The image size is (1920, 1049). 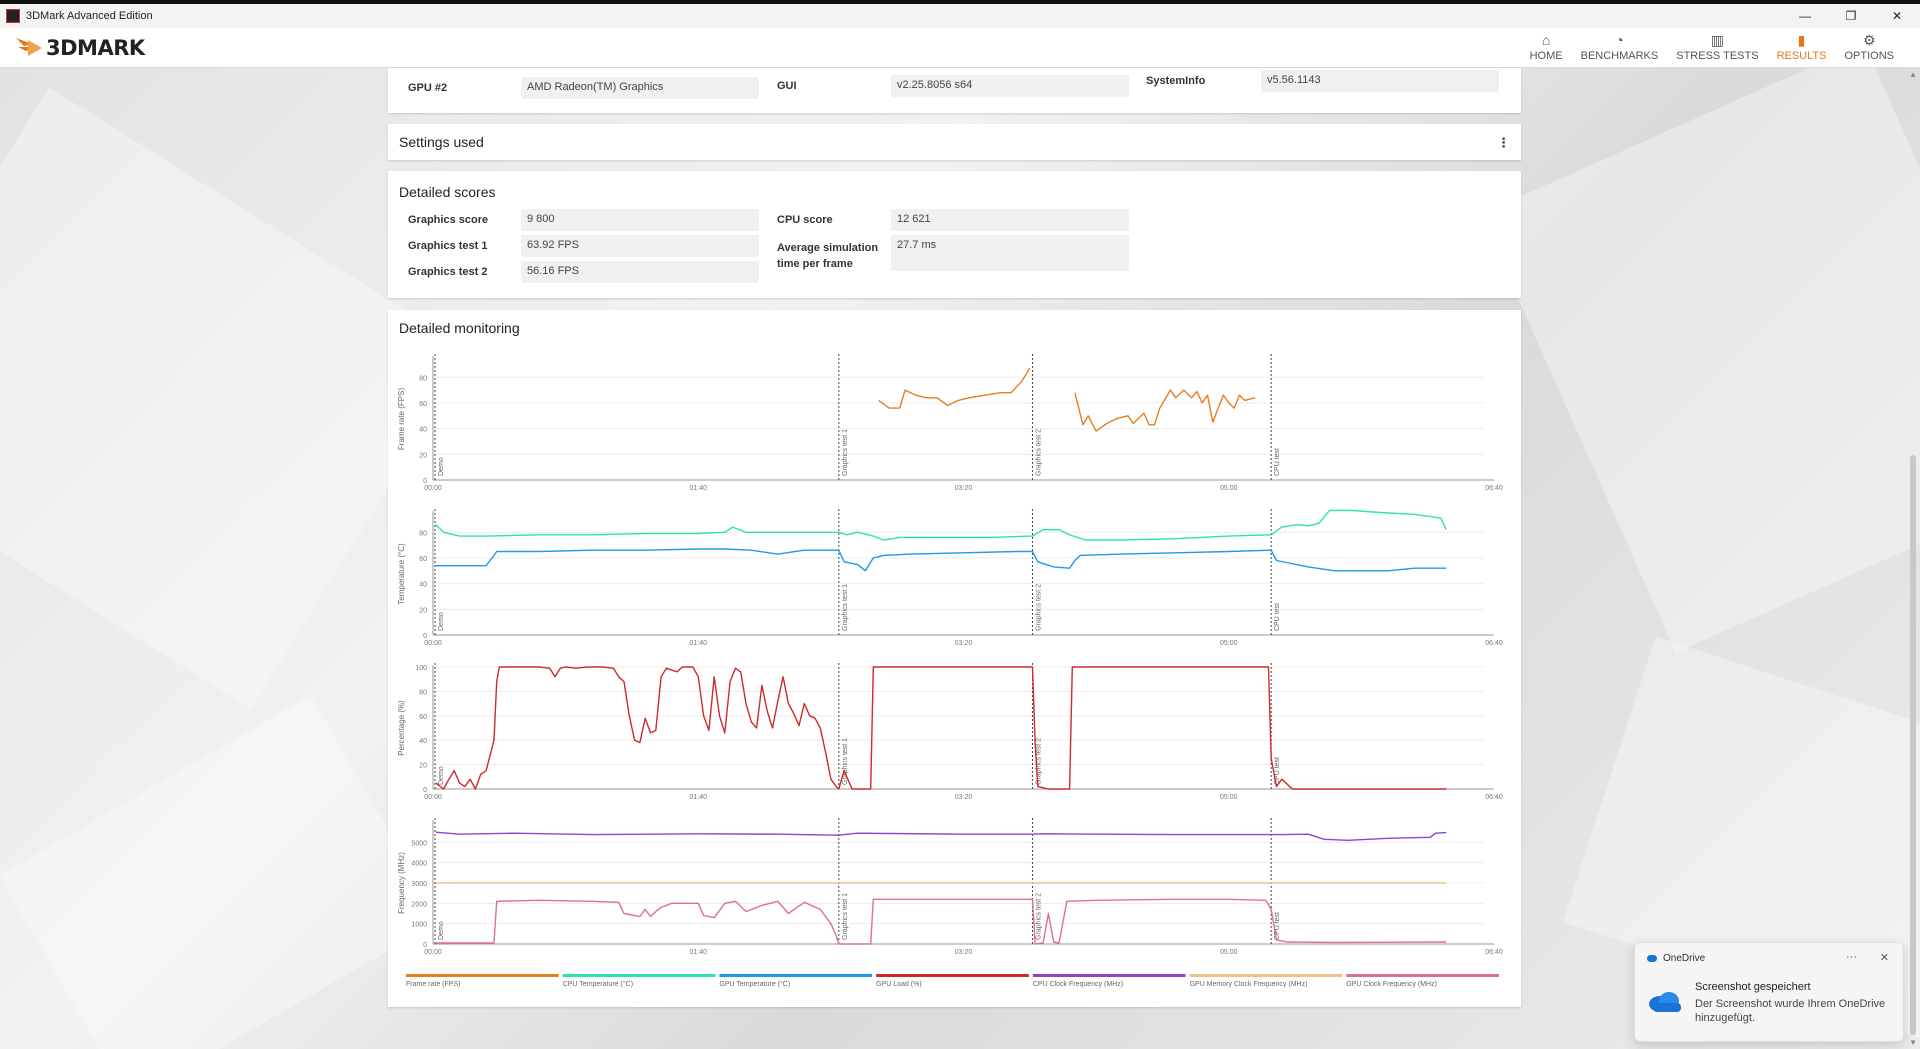 I want to click on nav-label: OPTIONS, so click(x=1869, y=56).